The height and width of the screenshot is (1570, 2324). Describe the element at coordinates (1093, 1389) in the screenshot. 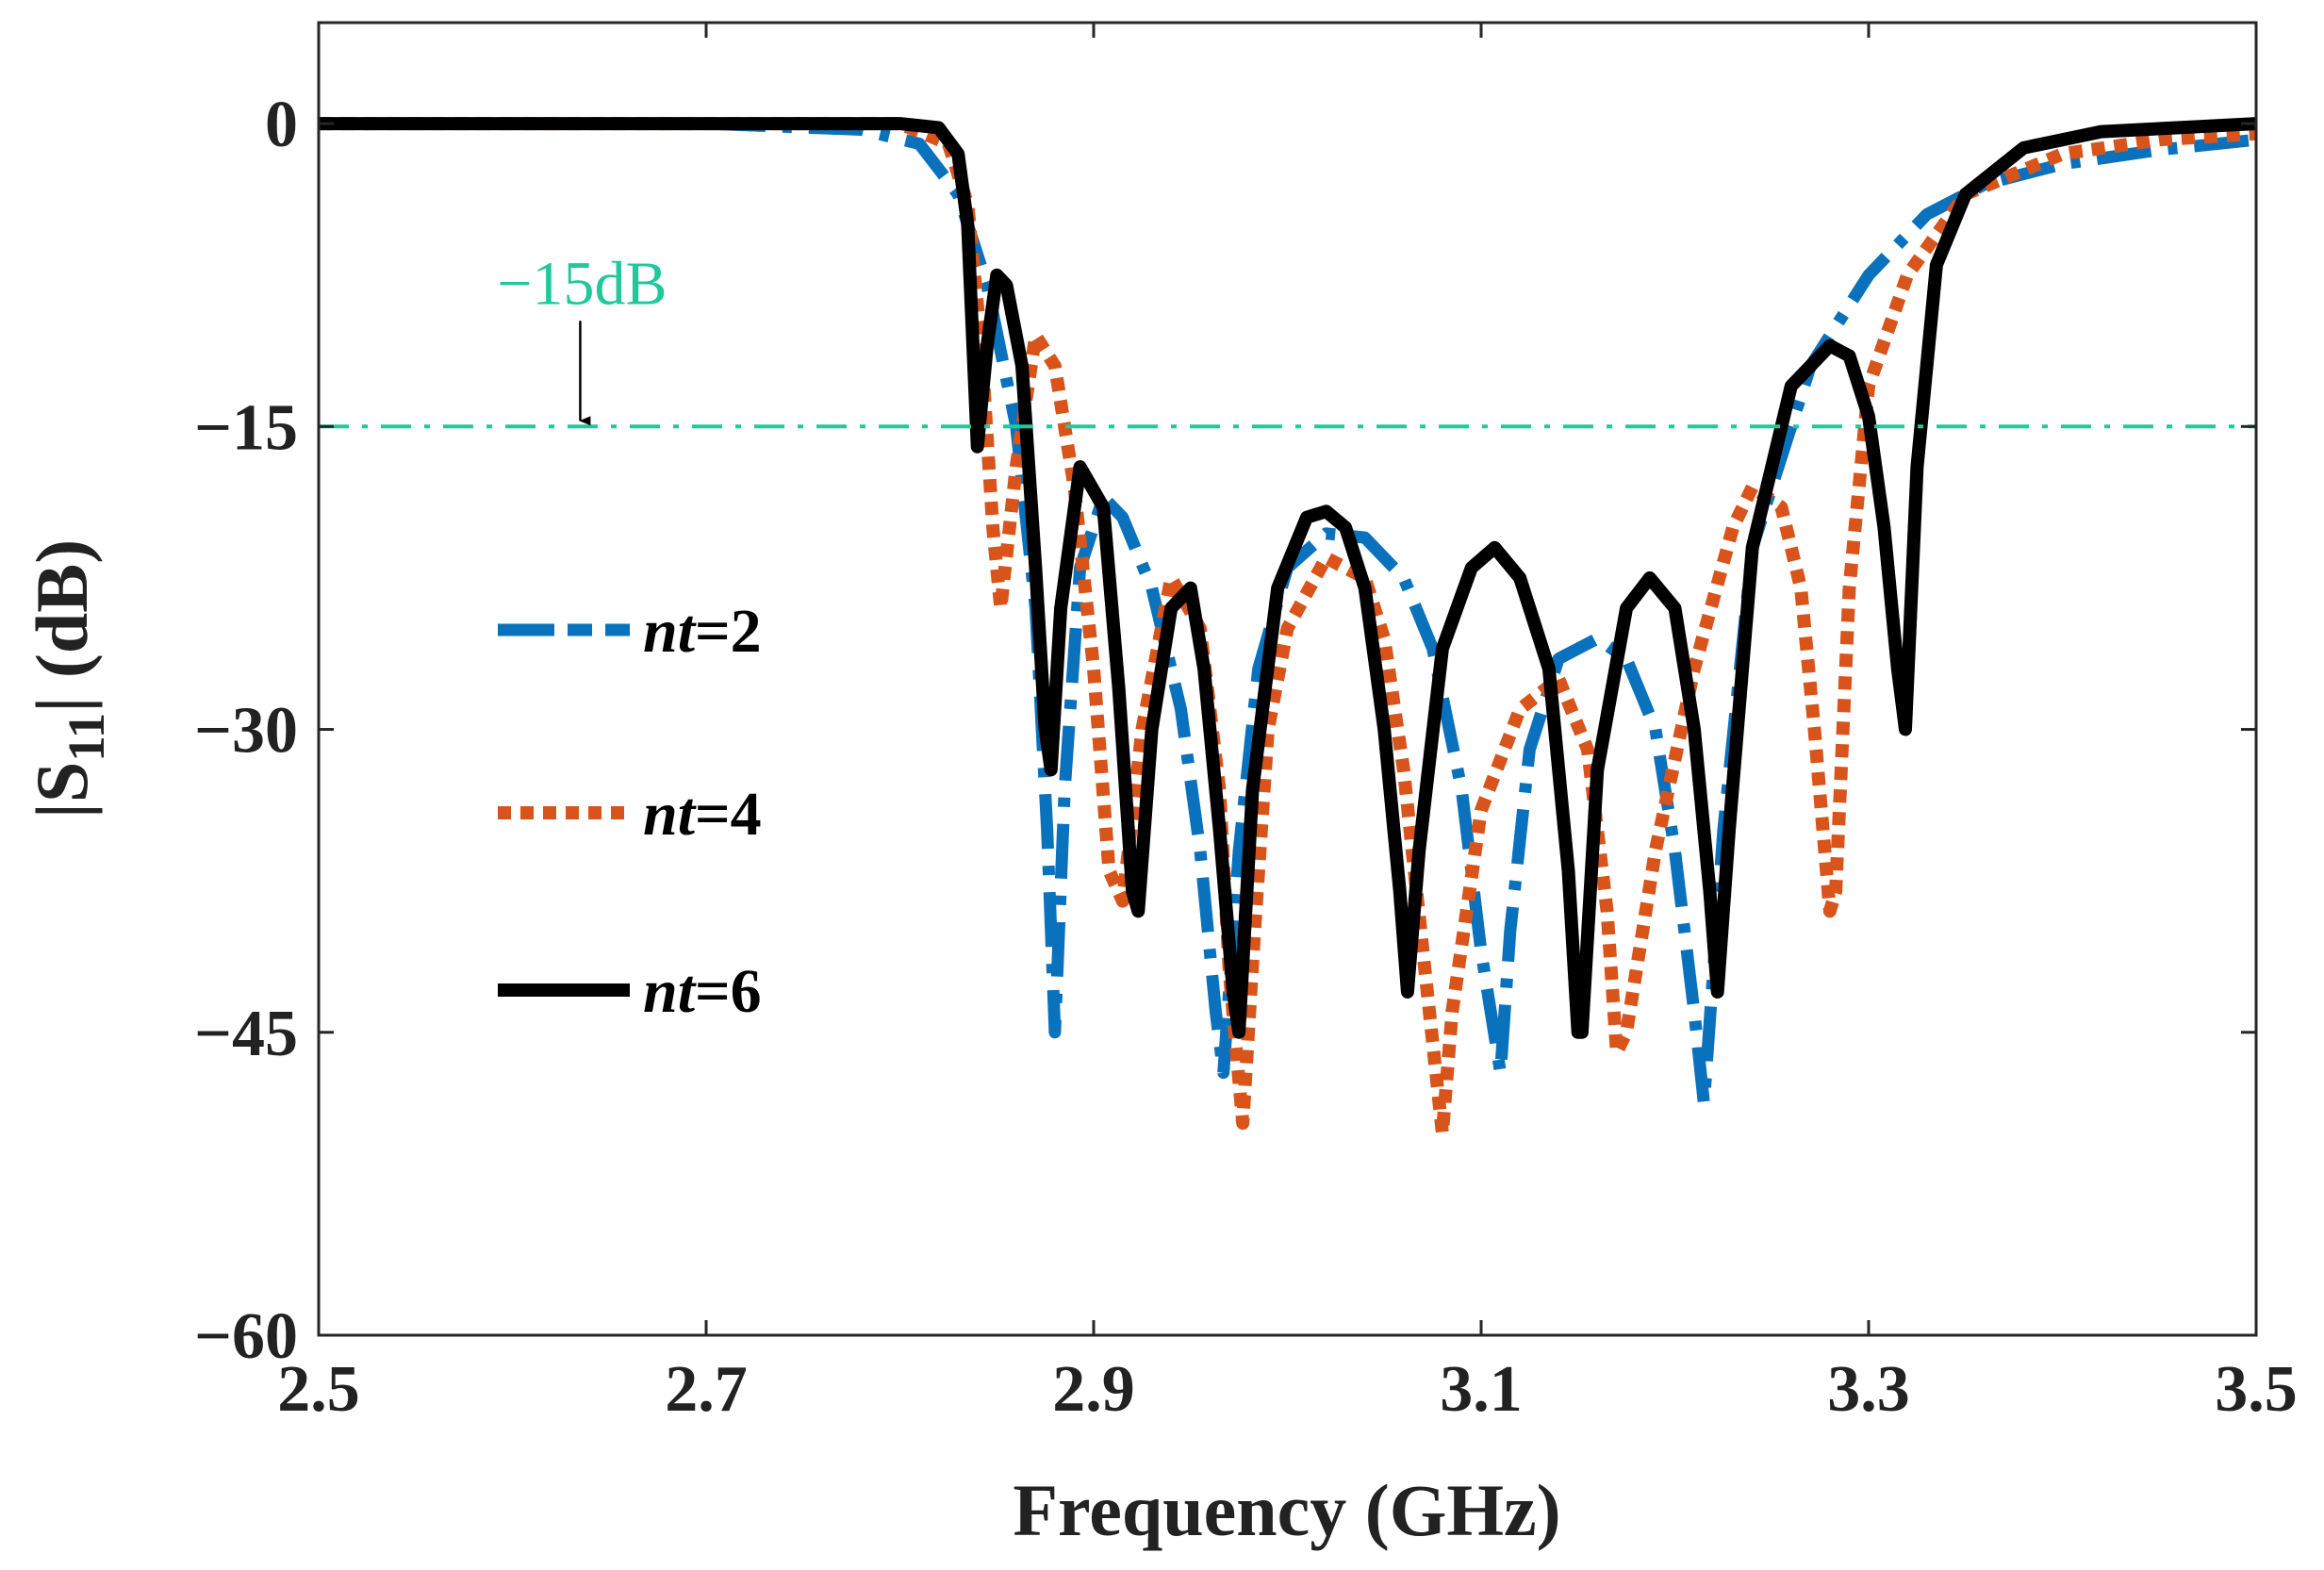

I see `x-tick-label: 2.9` at that location.